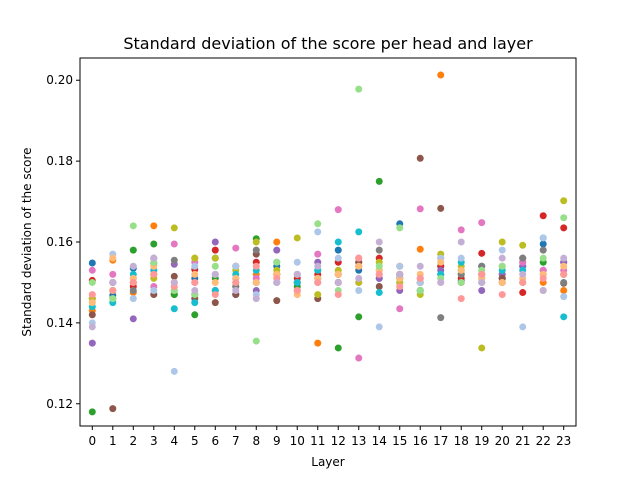  Describe the element at coordinates (215, 441) in the screenshot. I see `x-tick-label: 6` at that location.